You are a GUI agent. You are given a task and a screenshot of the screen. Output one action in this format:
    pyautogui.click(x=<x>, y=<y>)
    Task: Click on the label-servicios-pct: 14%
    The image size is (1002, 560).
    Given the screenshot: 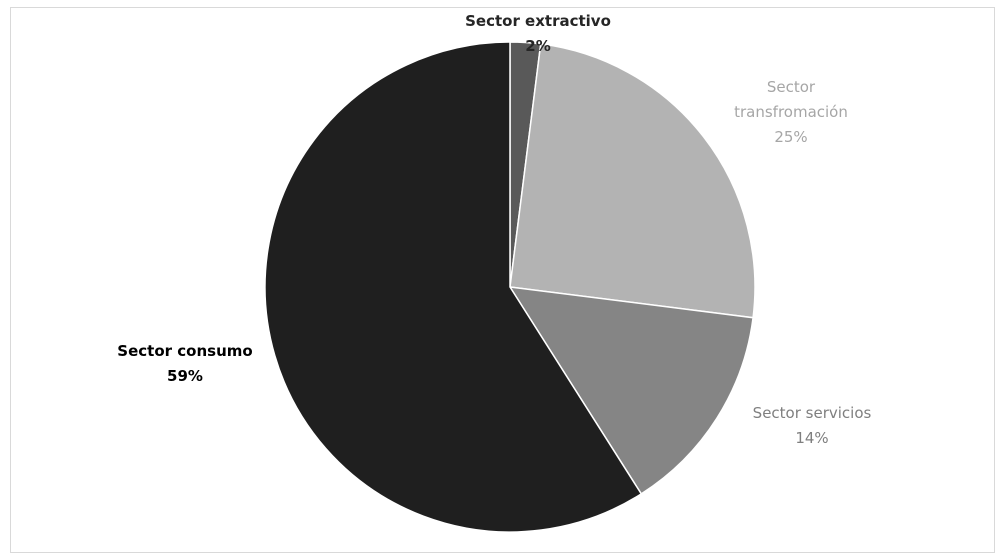 What is the action you would take?
    pyautogui.click(x=811, y=438)
    